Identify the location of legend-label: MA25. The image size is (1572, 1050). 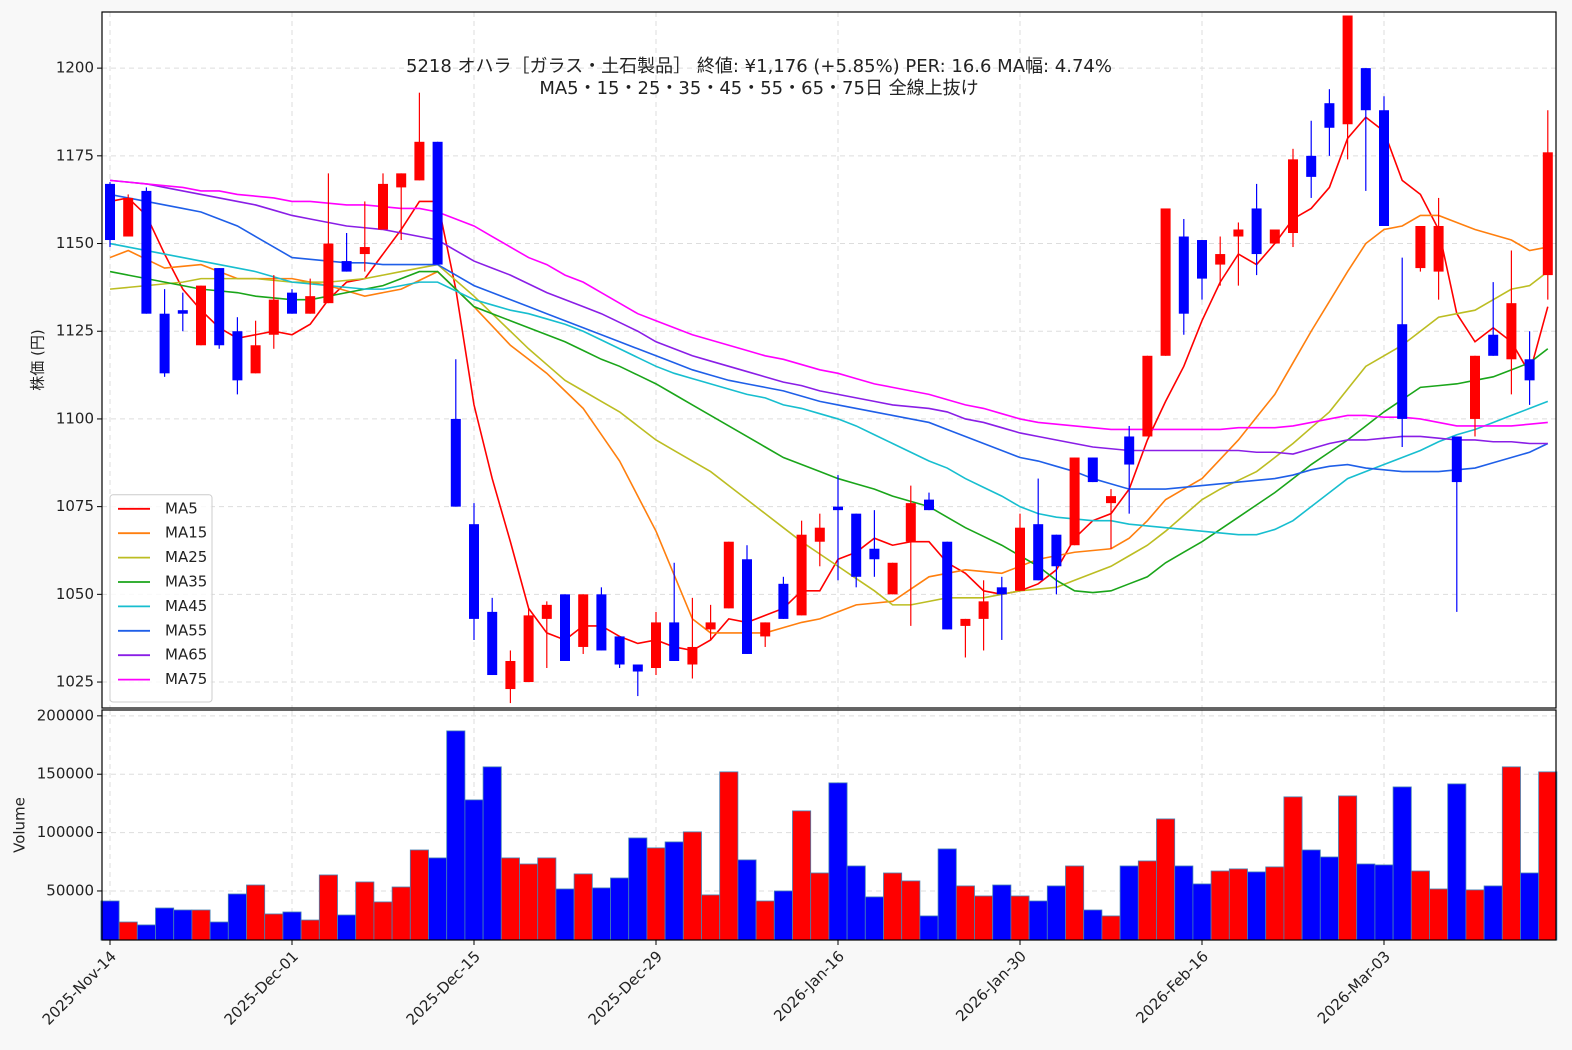
(186, 557).